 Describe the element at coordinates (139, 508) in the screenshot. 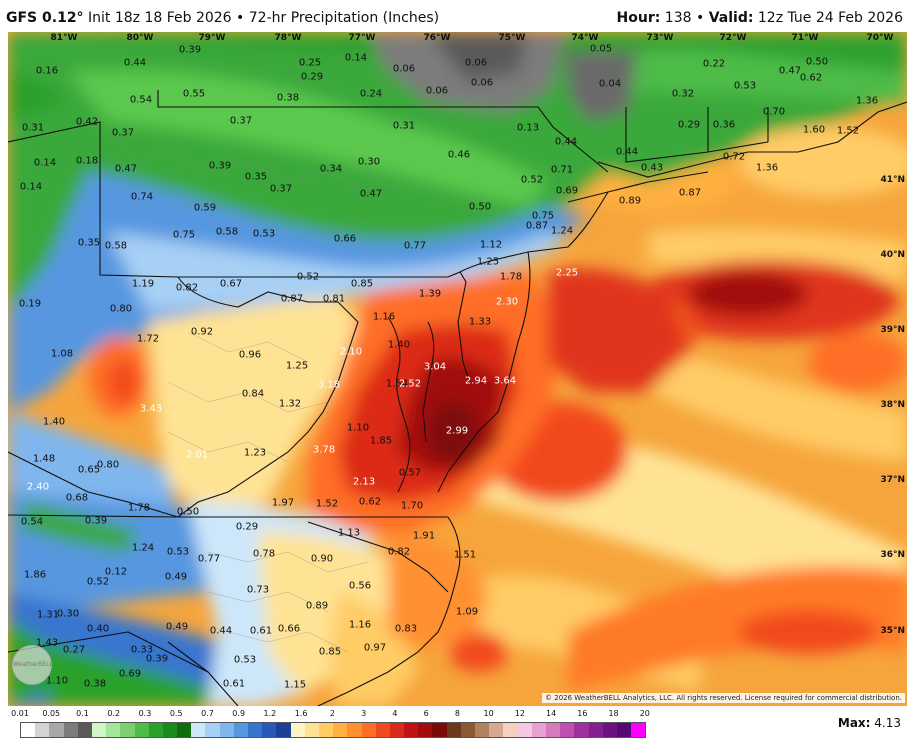

I see `precip-point-value: 1.78` at that location.